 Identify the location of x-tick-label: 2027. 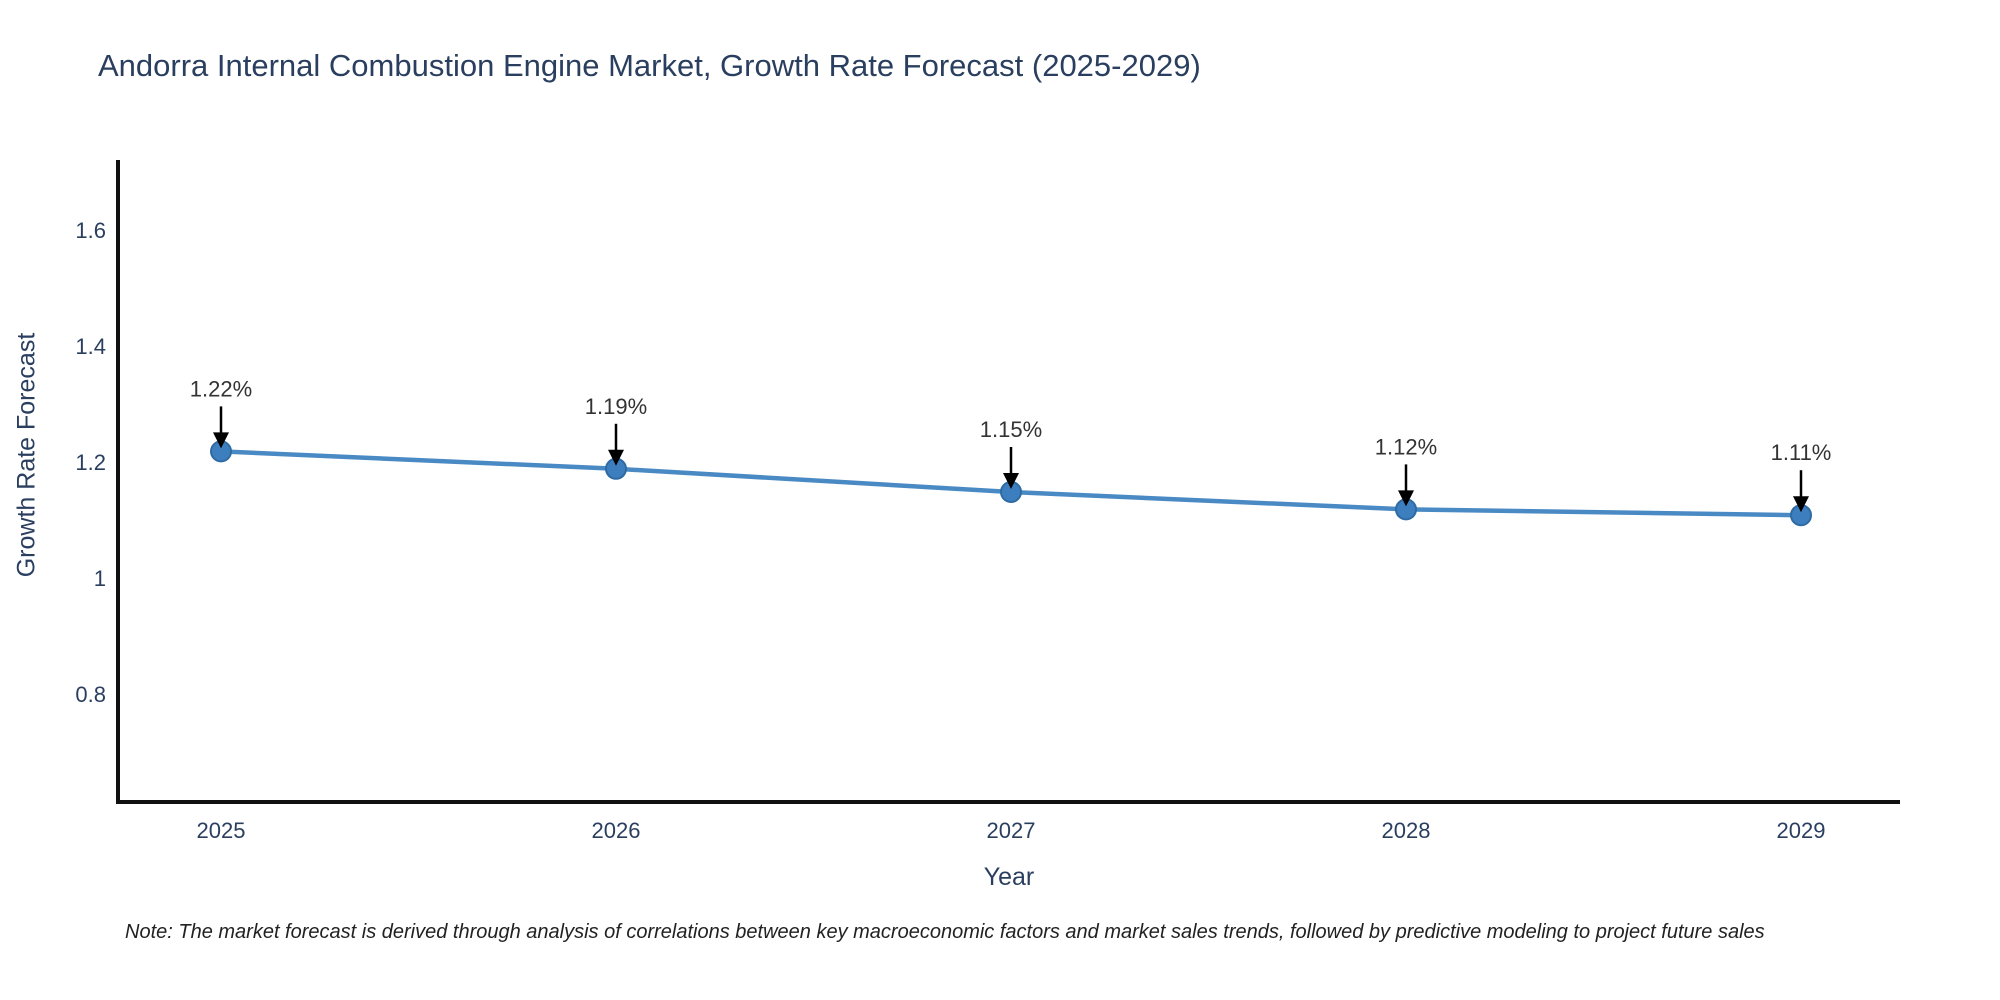
(1011, 830).